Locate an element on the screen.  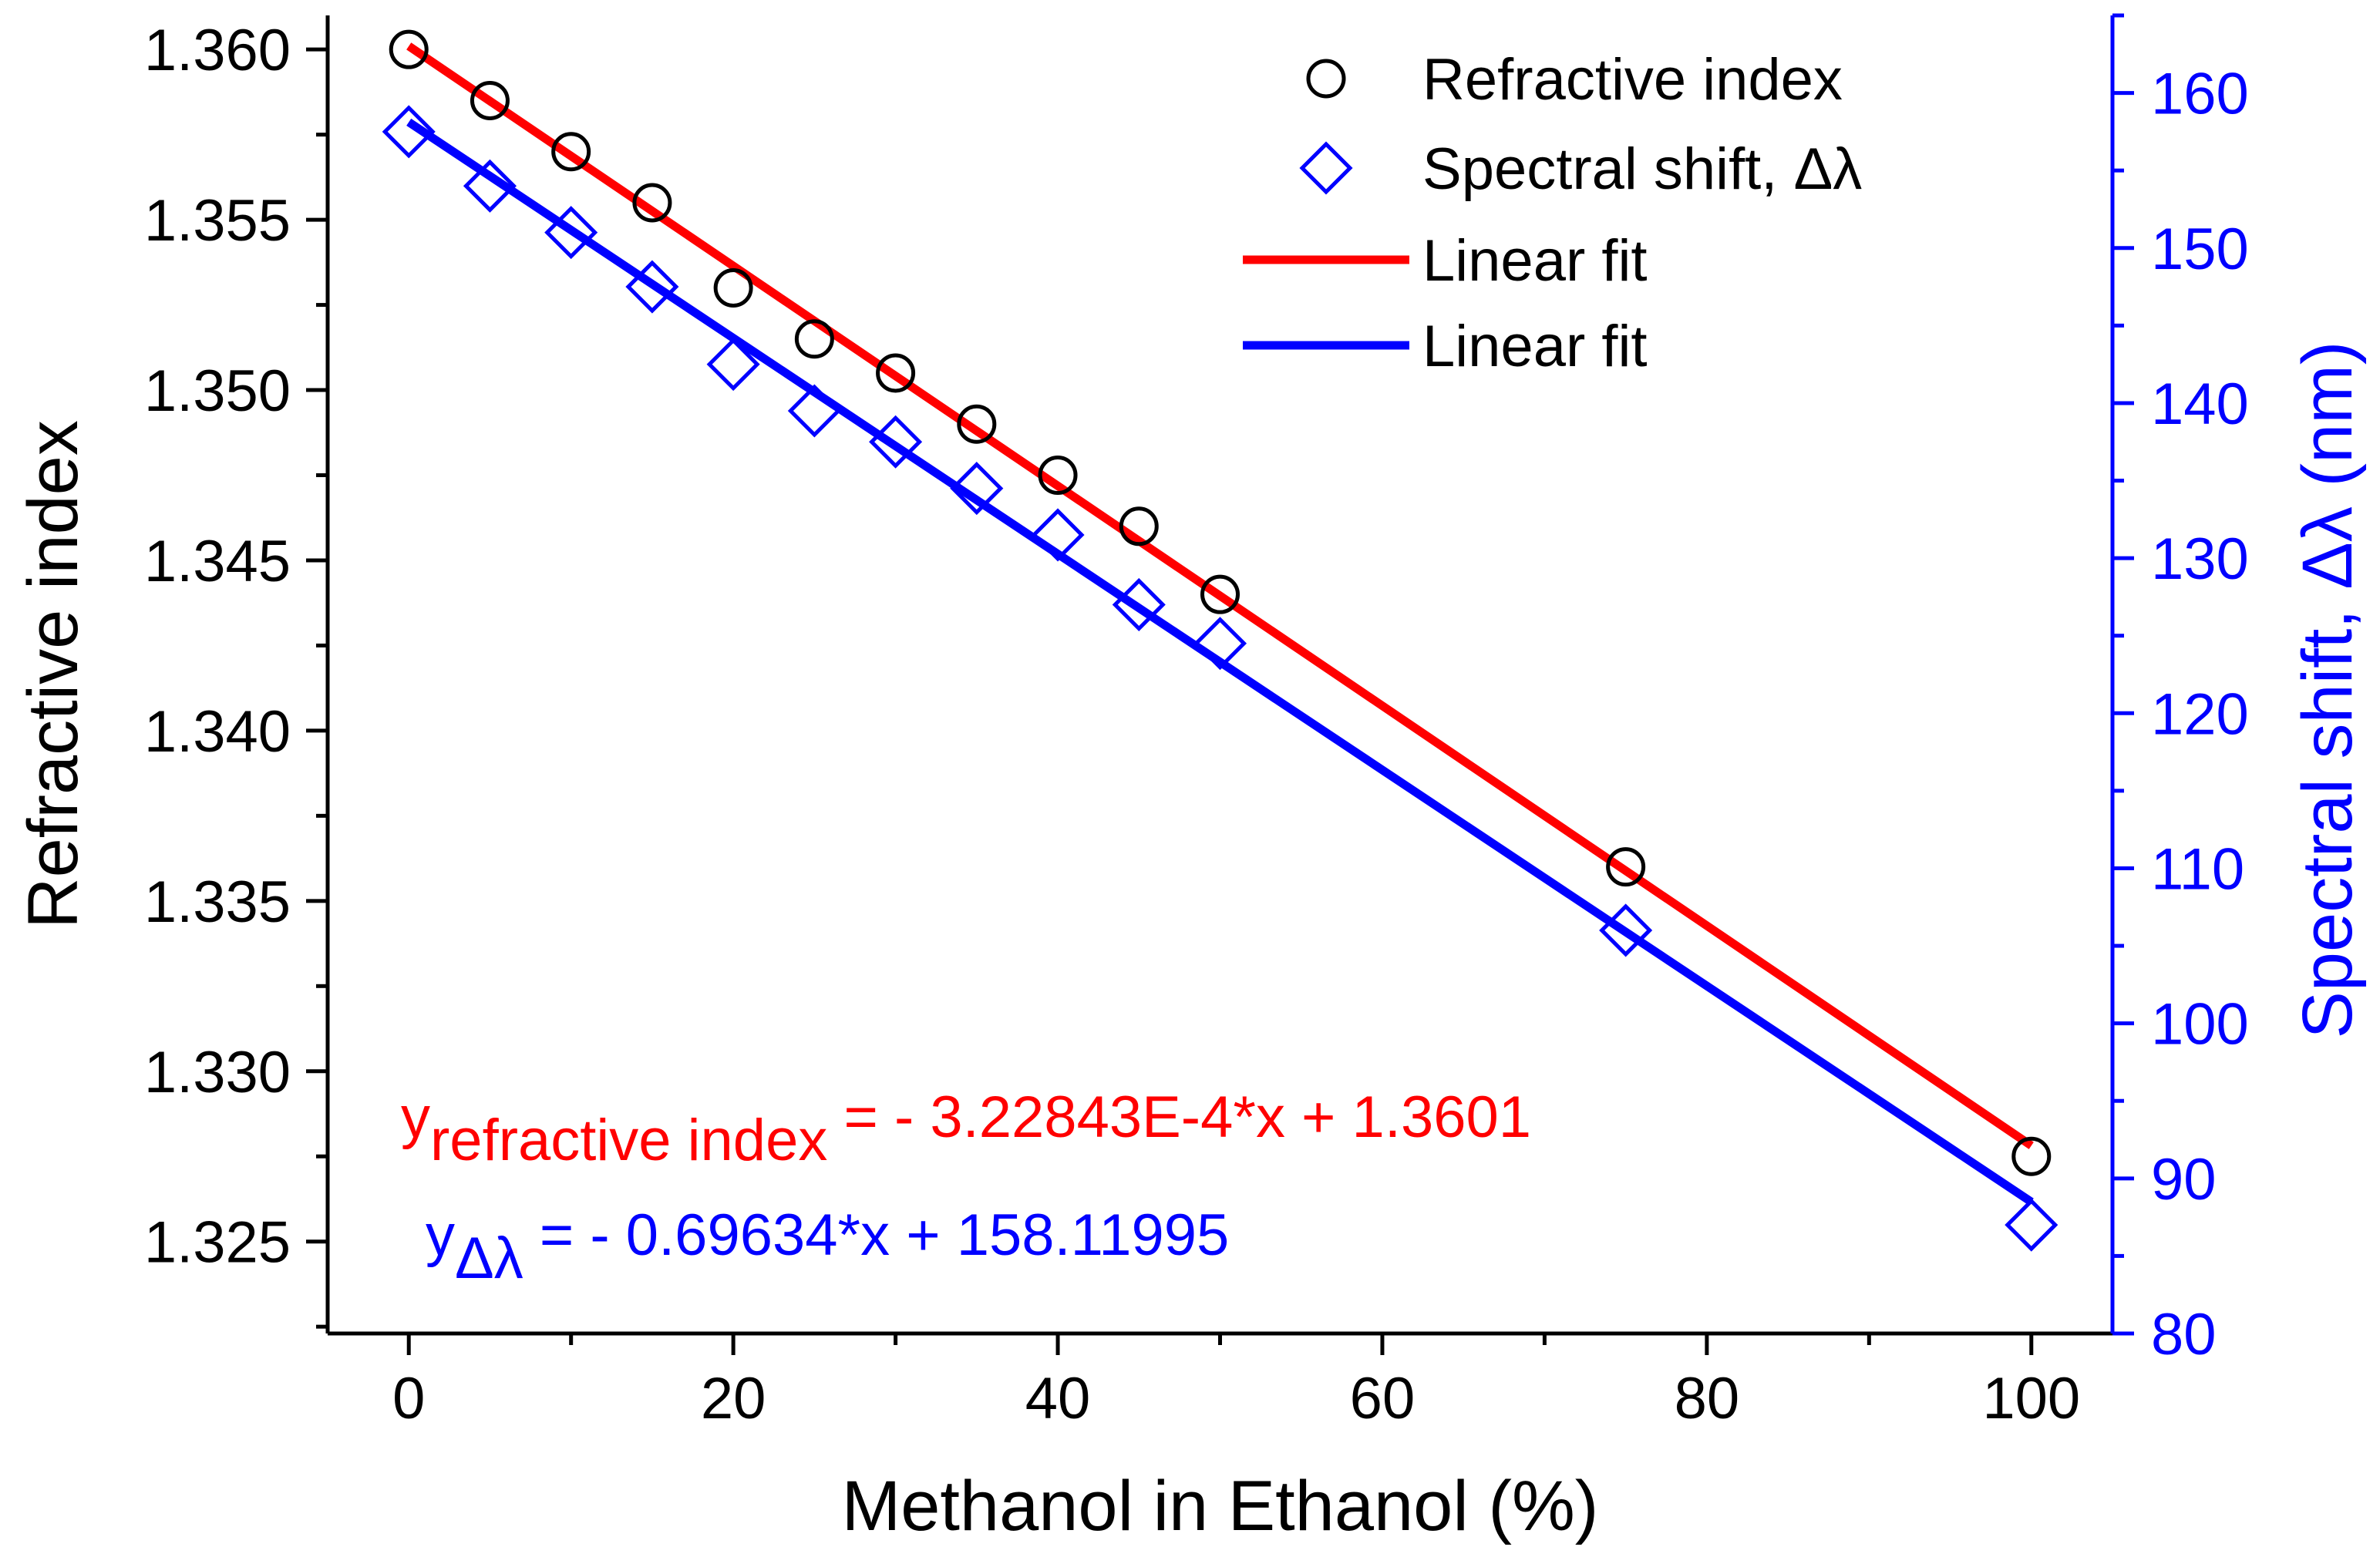
legend-label-spectral-shift: Spectral shift, Δλ is located at coordinates (1642, 169).